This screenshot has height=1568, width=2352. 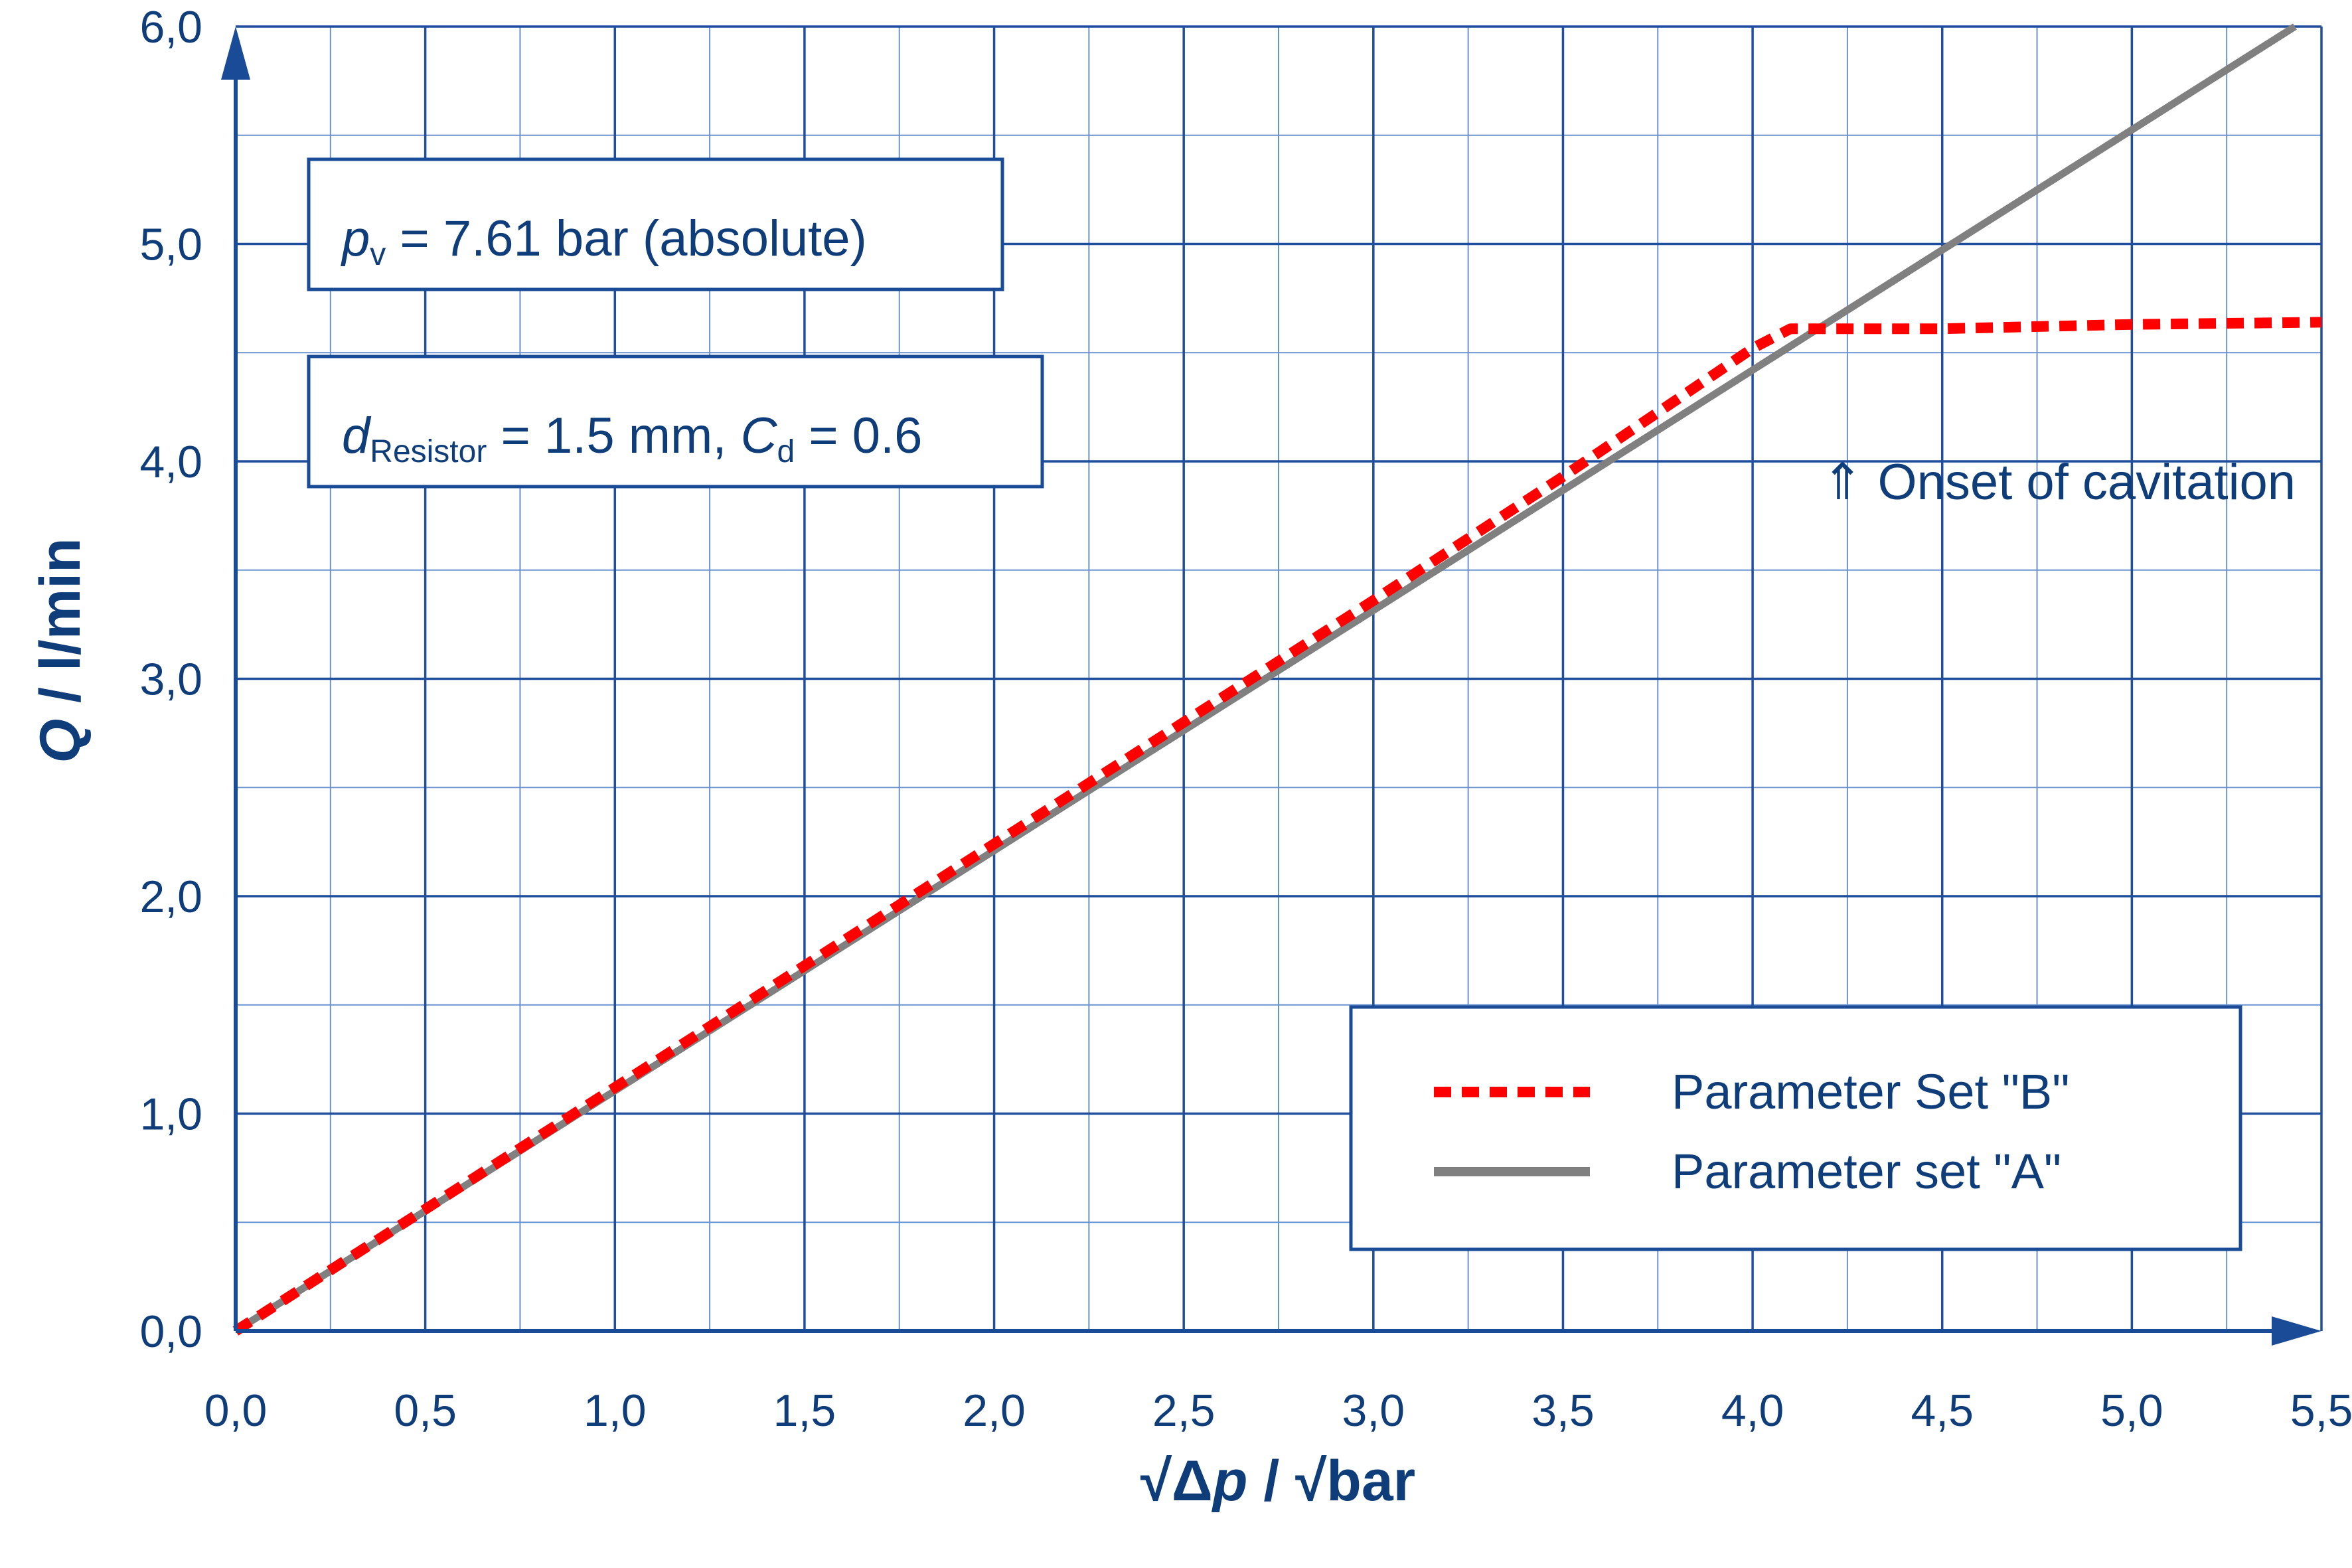 What do you see at coordinates (171, 1115) in the screenshot?
I see `y-tick-label: 1,0` at bounding box center [171, 1115].